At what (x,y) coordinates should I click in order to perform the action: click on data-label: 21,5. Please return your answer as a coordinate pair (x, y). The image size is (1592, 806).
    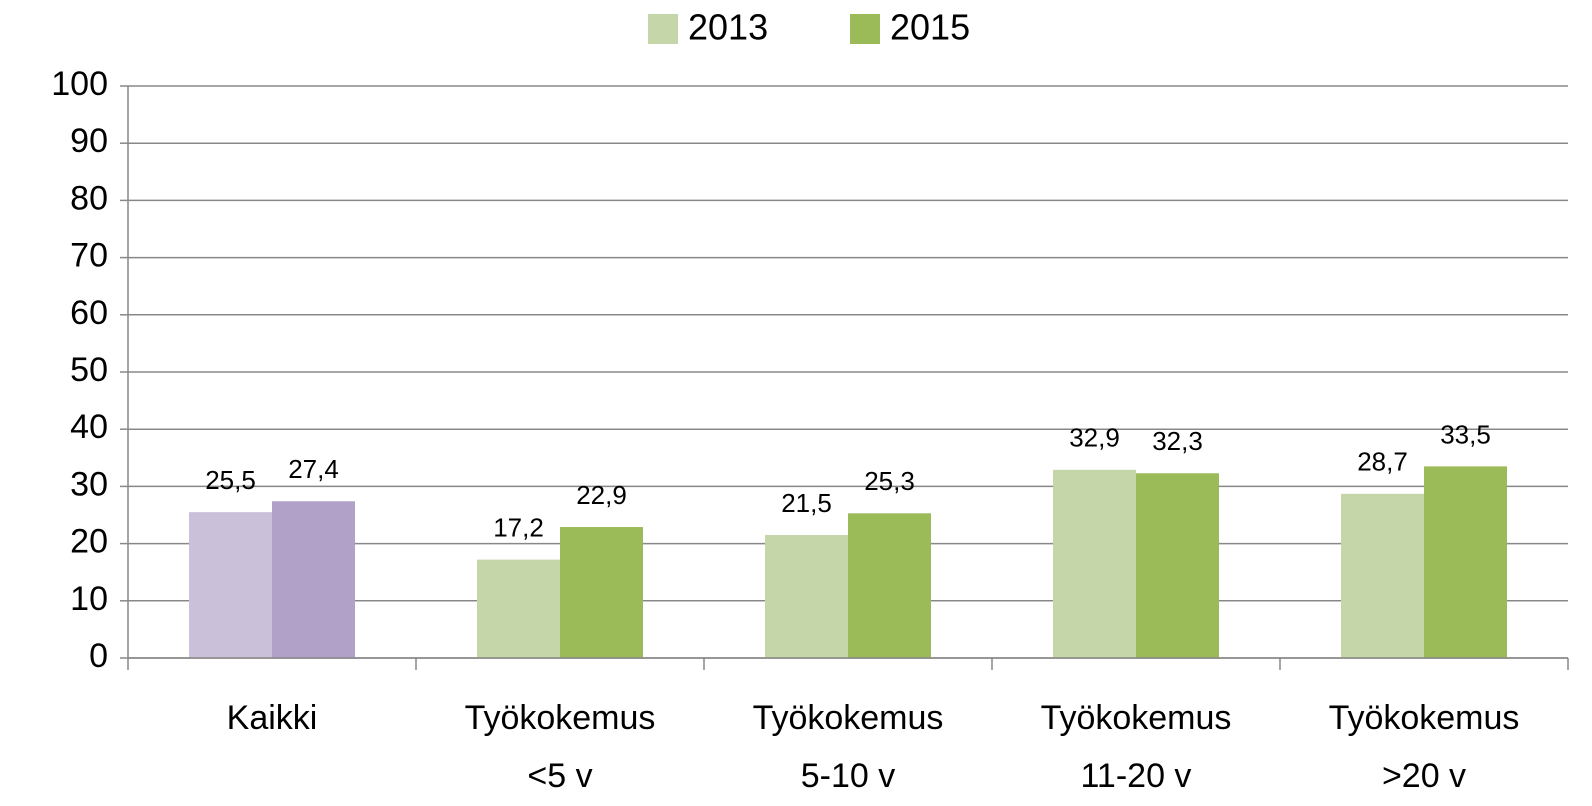
    Looking at the image, I should click on (806, 503).